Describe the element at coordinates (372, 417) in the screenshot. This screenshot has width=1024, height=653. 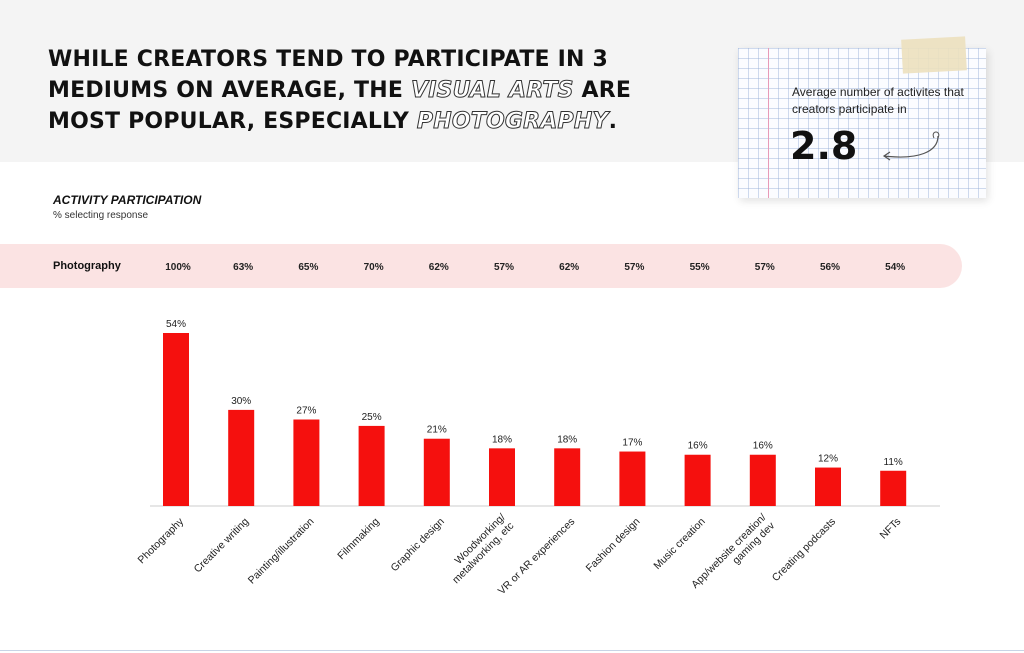
I see `bar-value-label: 25%` at that location.